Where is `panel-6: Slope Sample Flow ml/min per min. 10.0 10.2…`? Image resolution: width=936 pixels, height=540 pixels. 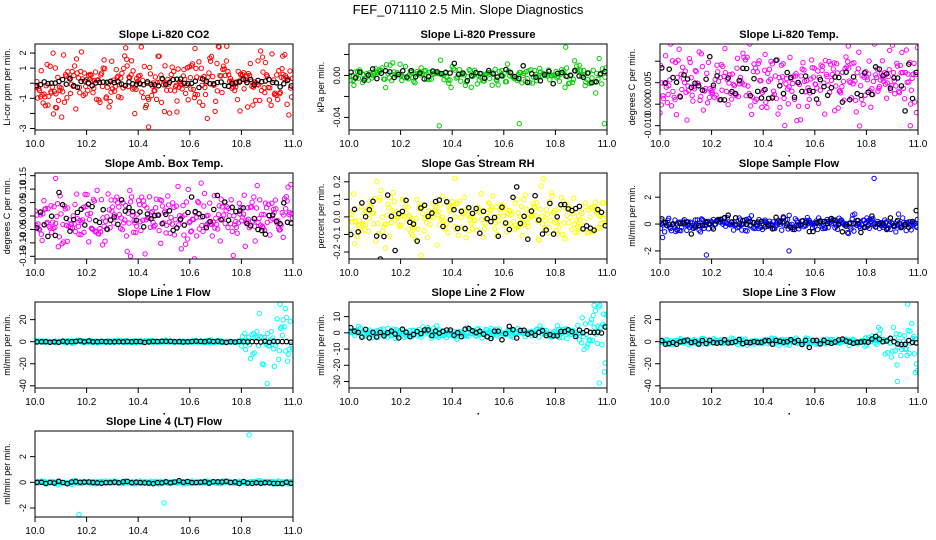 panel-6: Slope Sample Flow ml/min per min. 10.0 10.2… is located at coordinates (777, 222).